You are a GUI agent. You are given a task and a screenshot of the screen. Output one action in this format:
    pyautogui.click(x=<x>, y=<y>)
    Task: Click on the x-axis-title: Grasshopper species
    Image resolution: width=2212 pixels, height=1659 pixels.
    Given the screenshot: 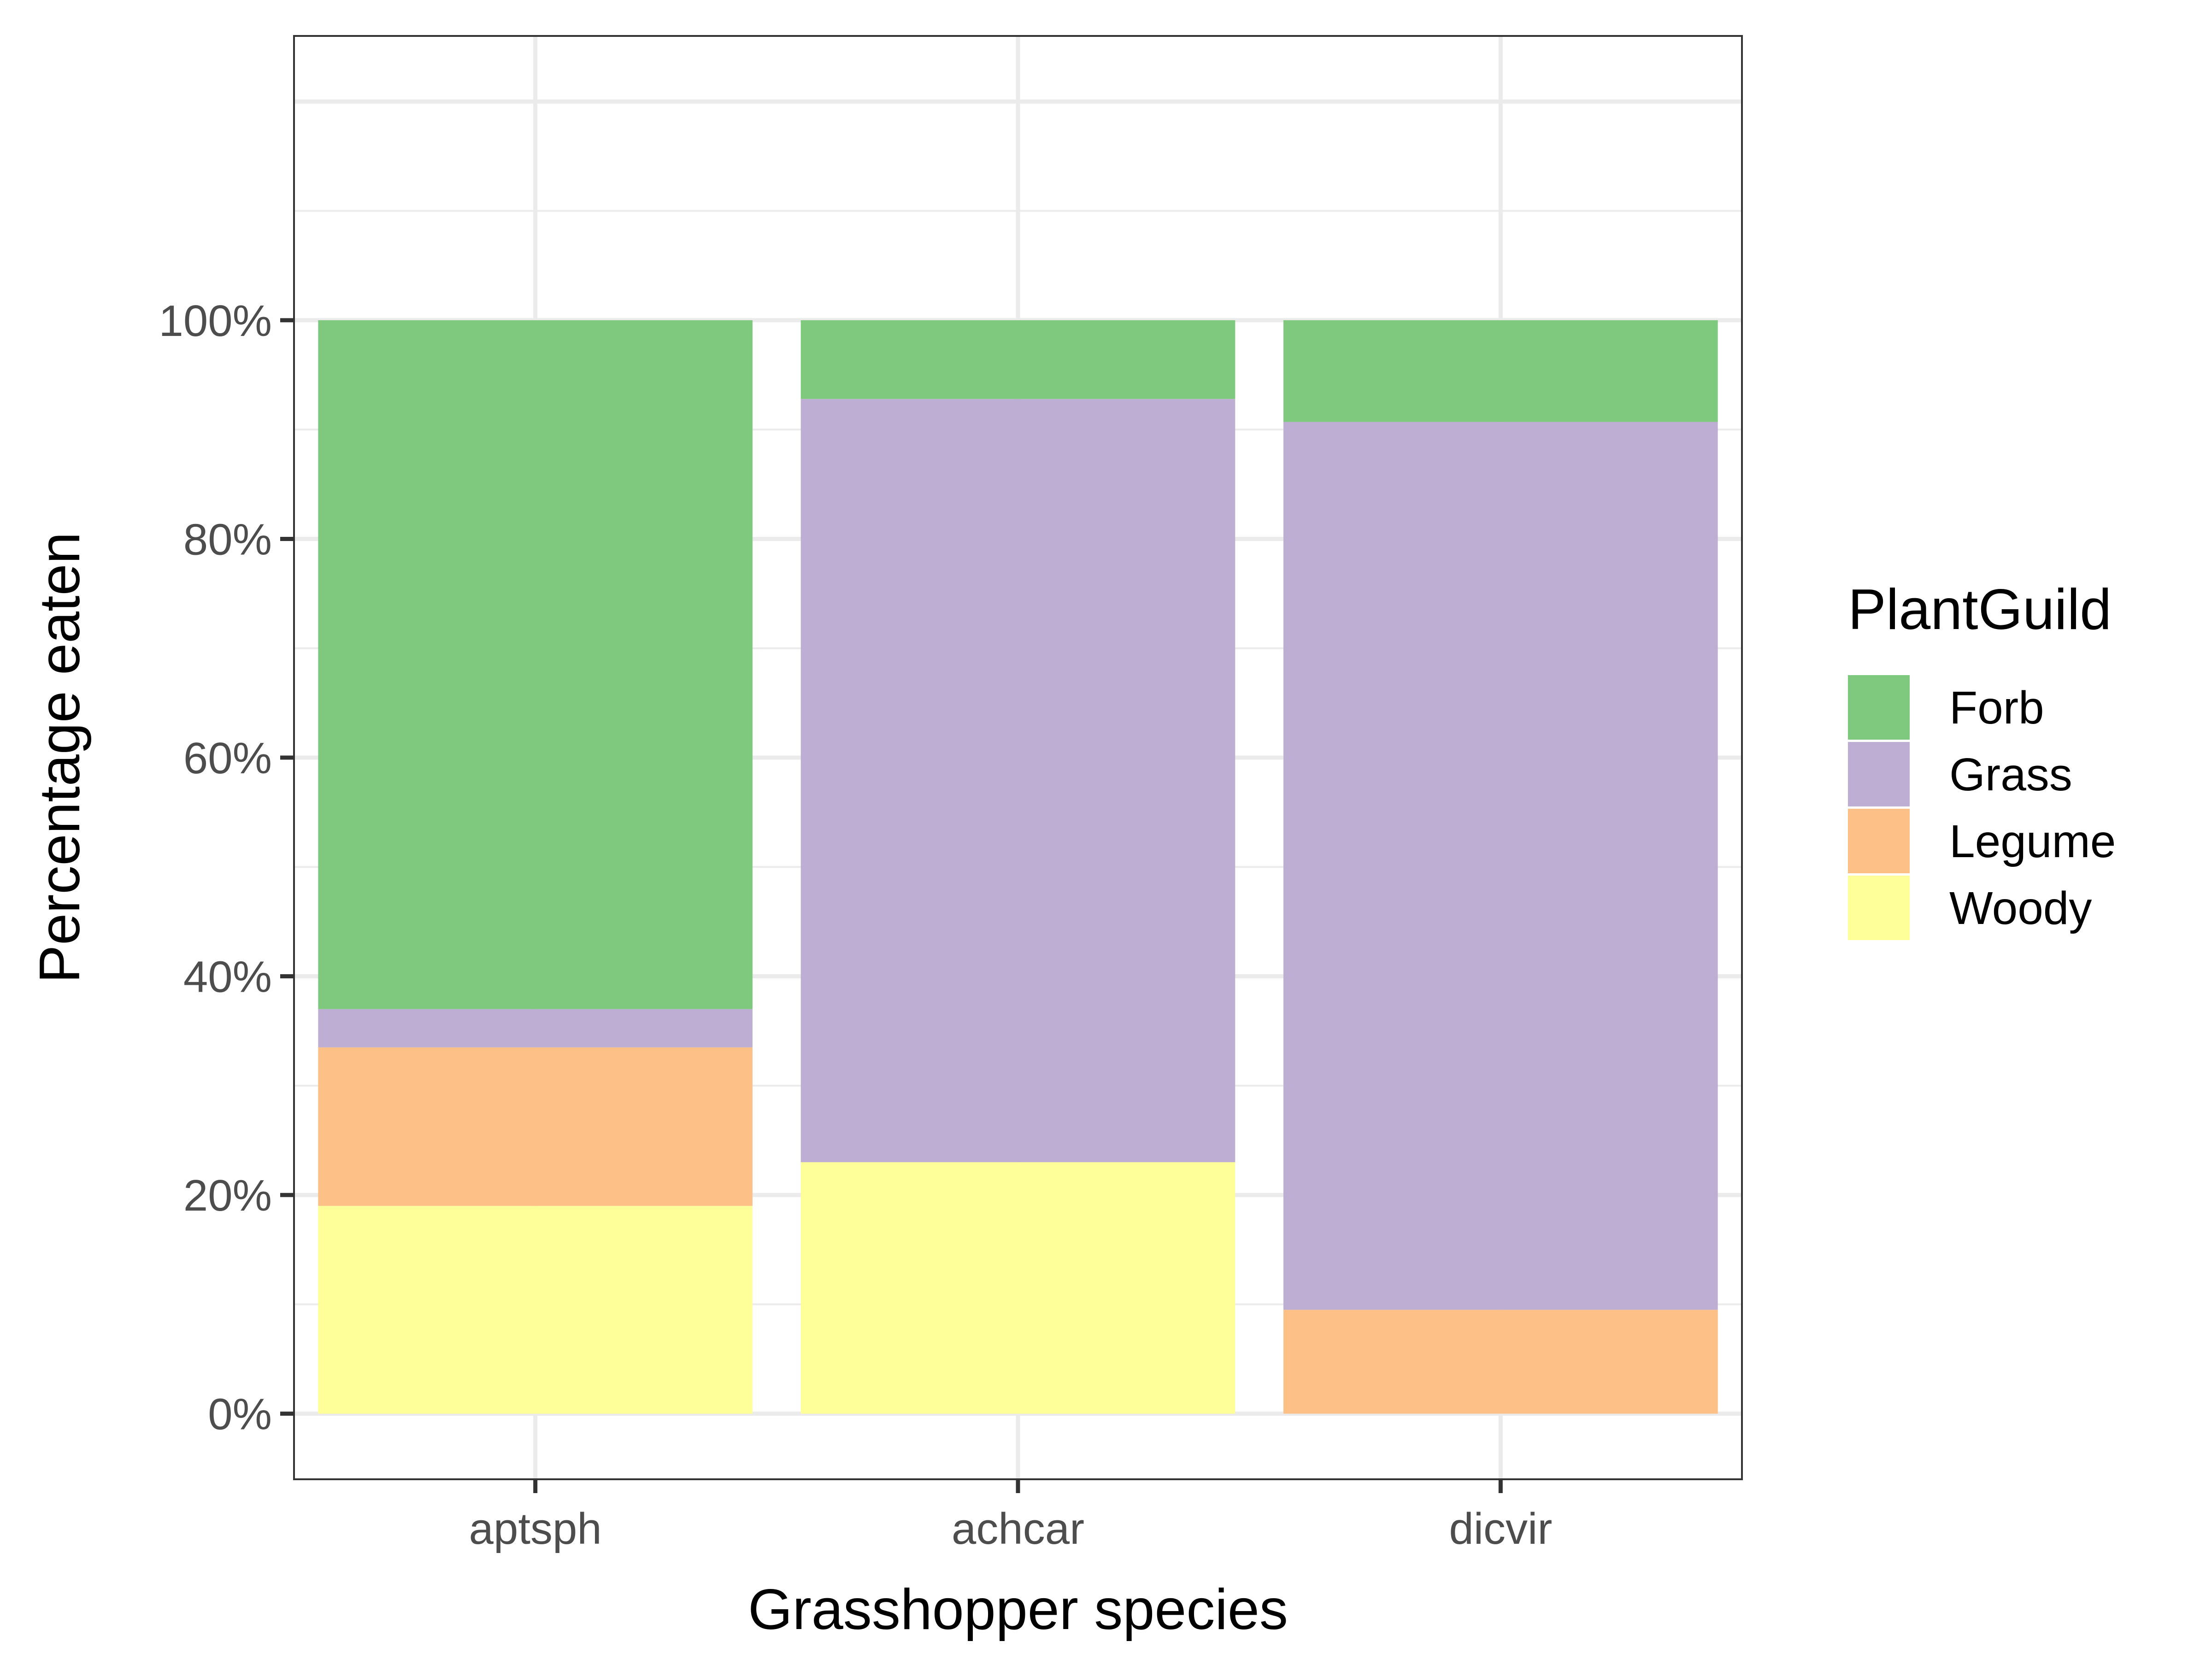 What is the action you would take?
    pyautogui.click(x=1018, y=1609)
    